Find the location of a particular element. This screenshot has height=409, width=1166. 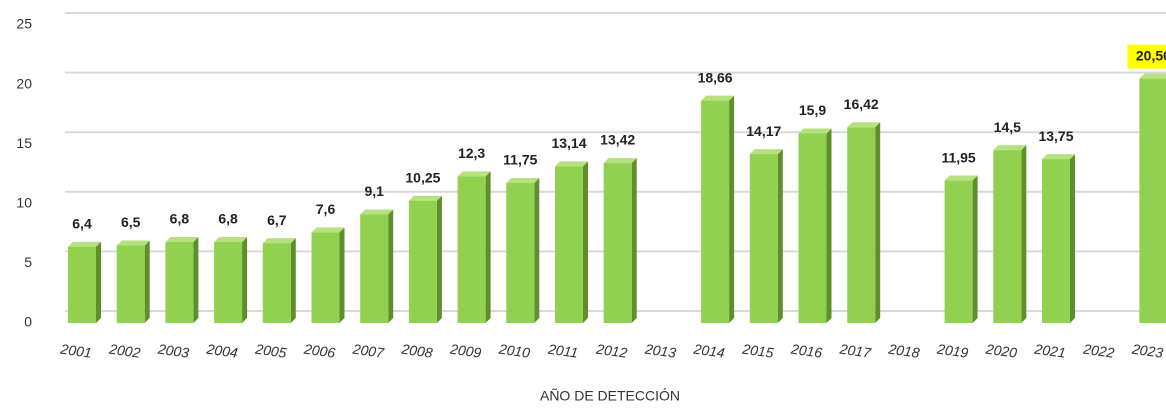

value-label: 13,42 is located at coordinates (617, 140).